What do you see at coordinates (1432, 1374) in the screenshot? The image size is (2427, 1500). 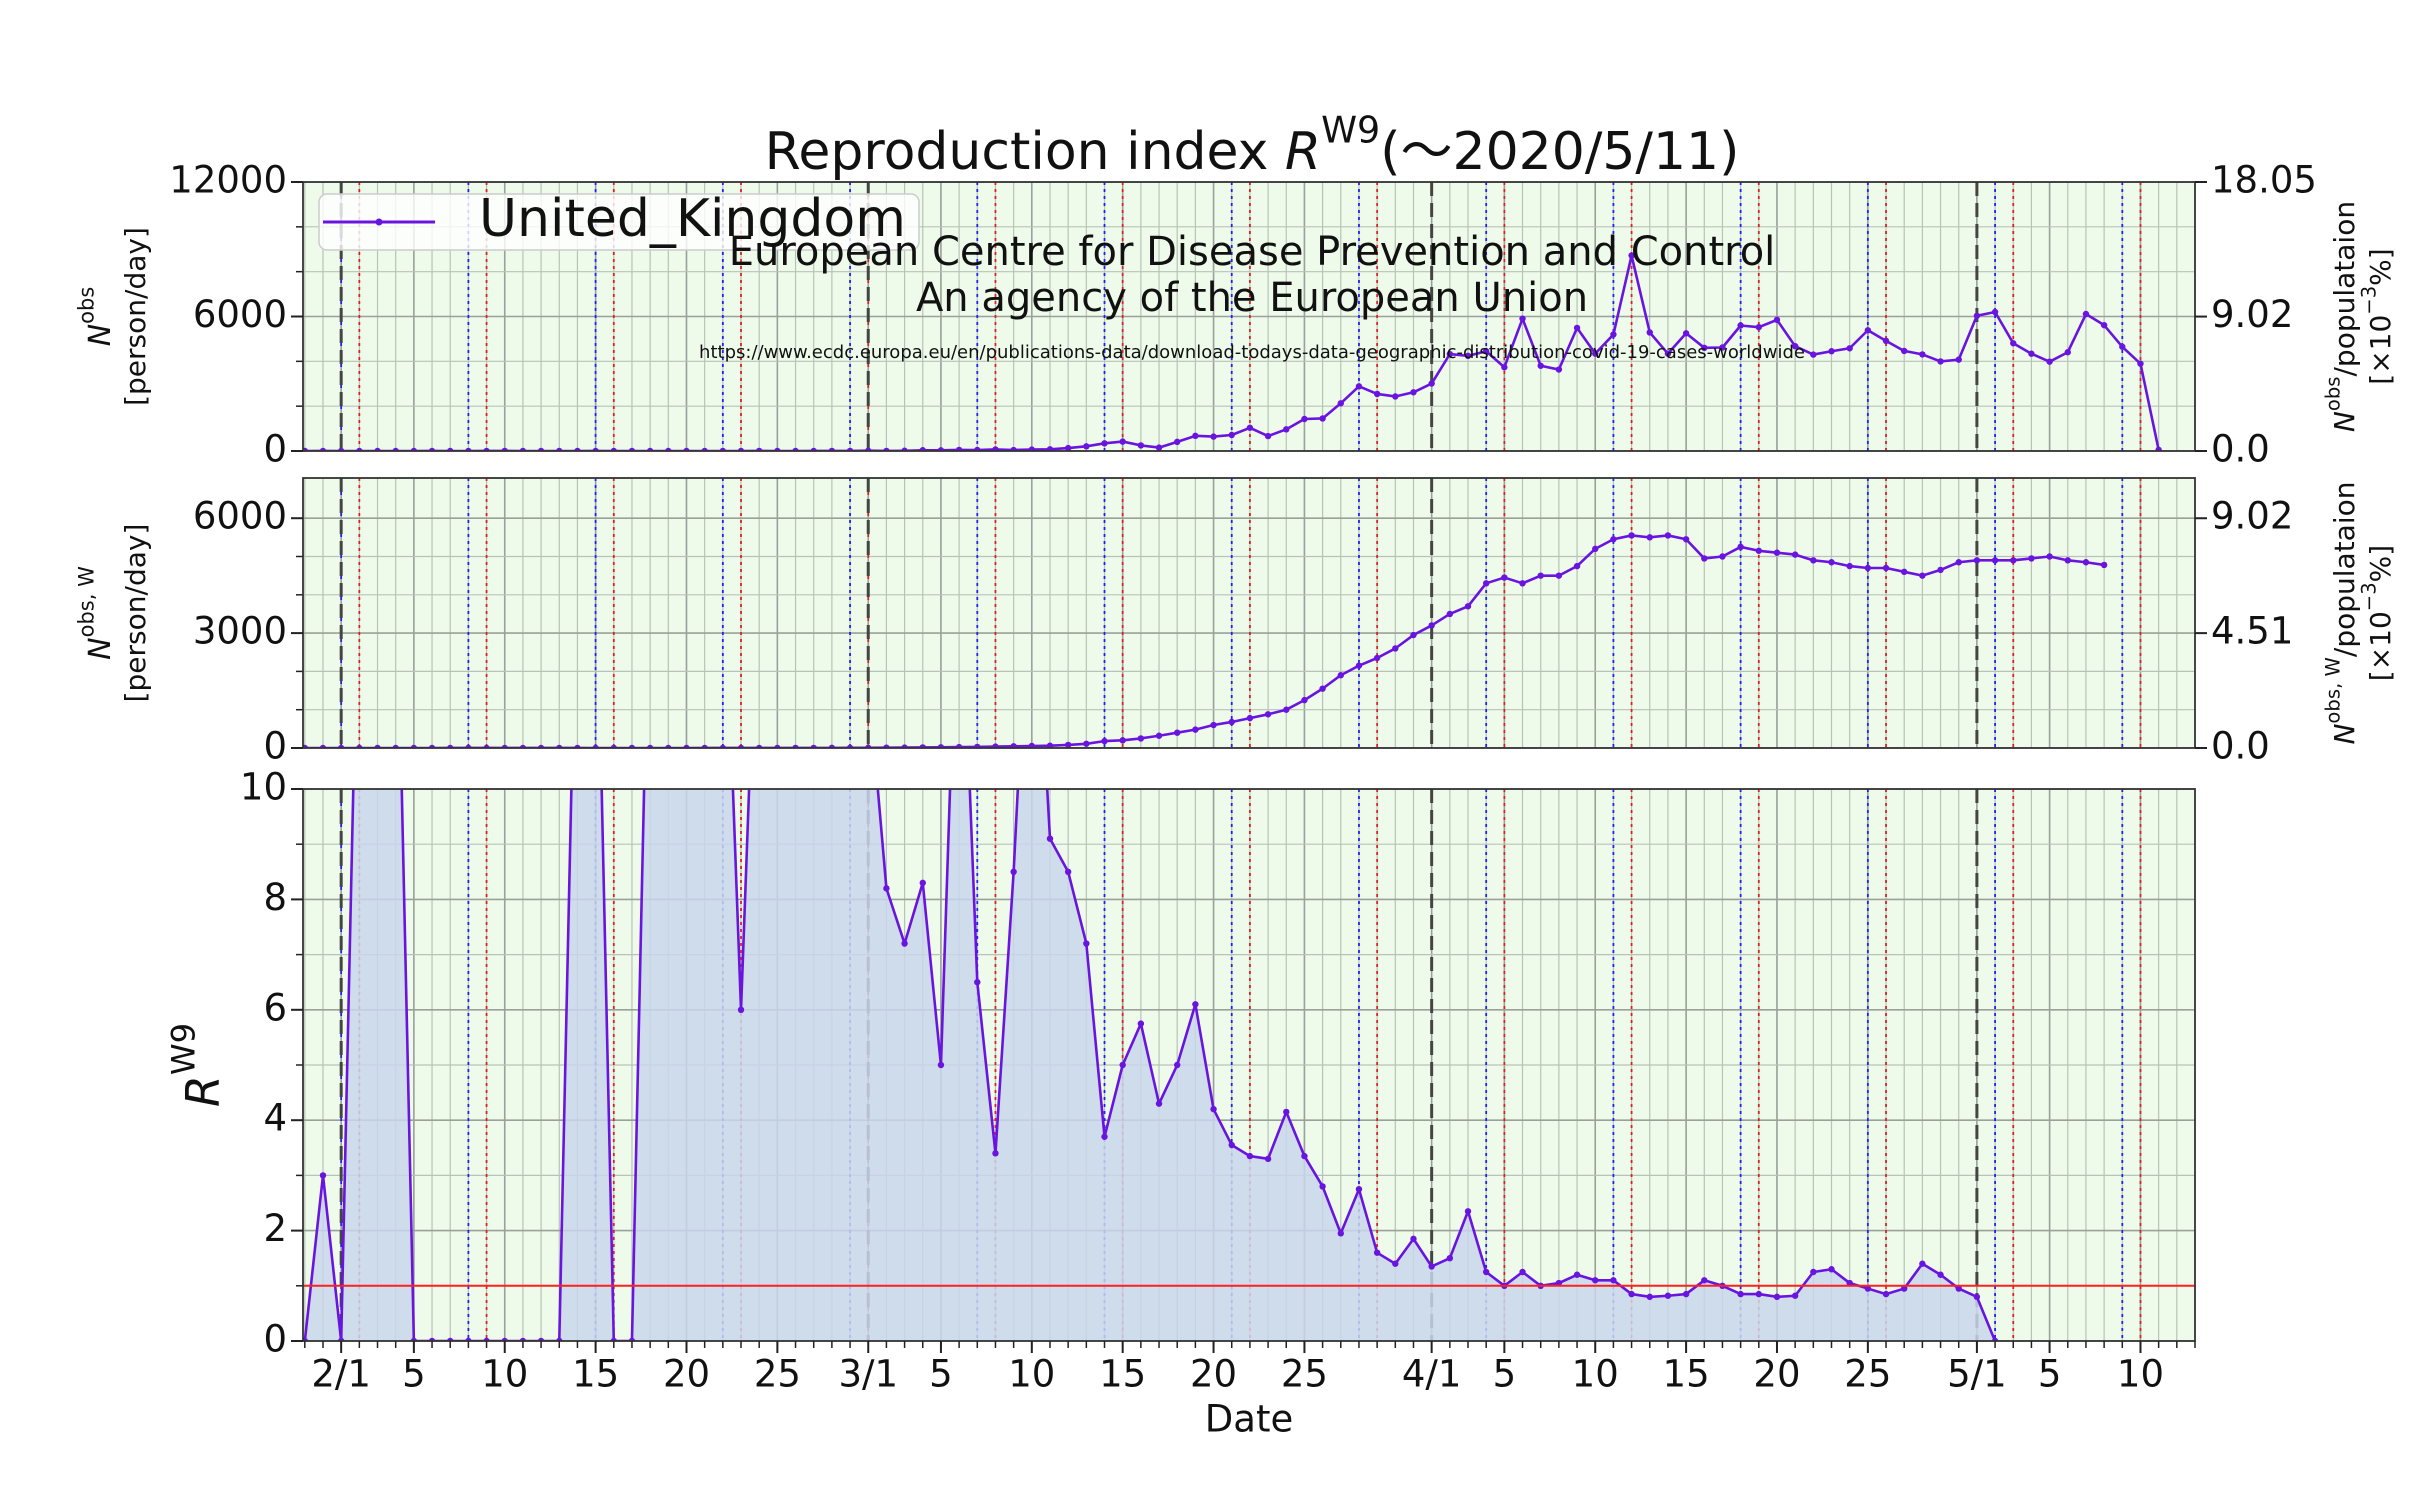 I see `x-tick-label: 4/1` at bounding box center [1432, 1374].